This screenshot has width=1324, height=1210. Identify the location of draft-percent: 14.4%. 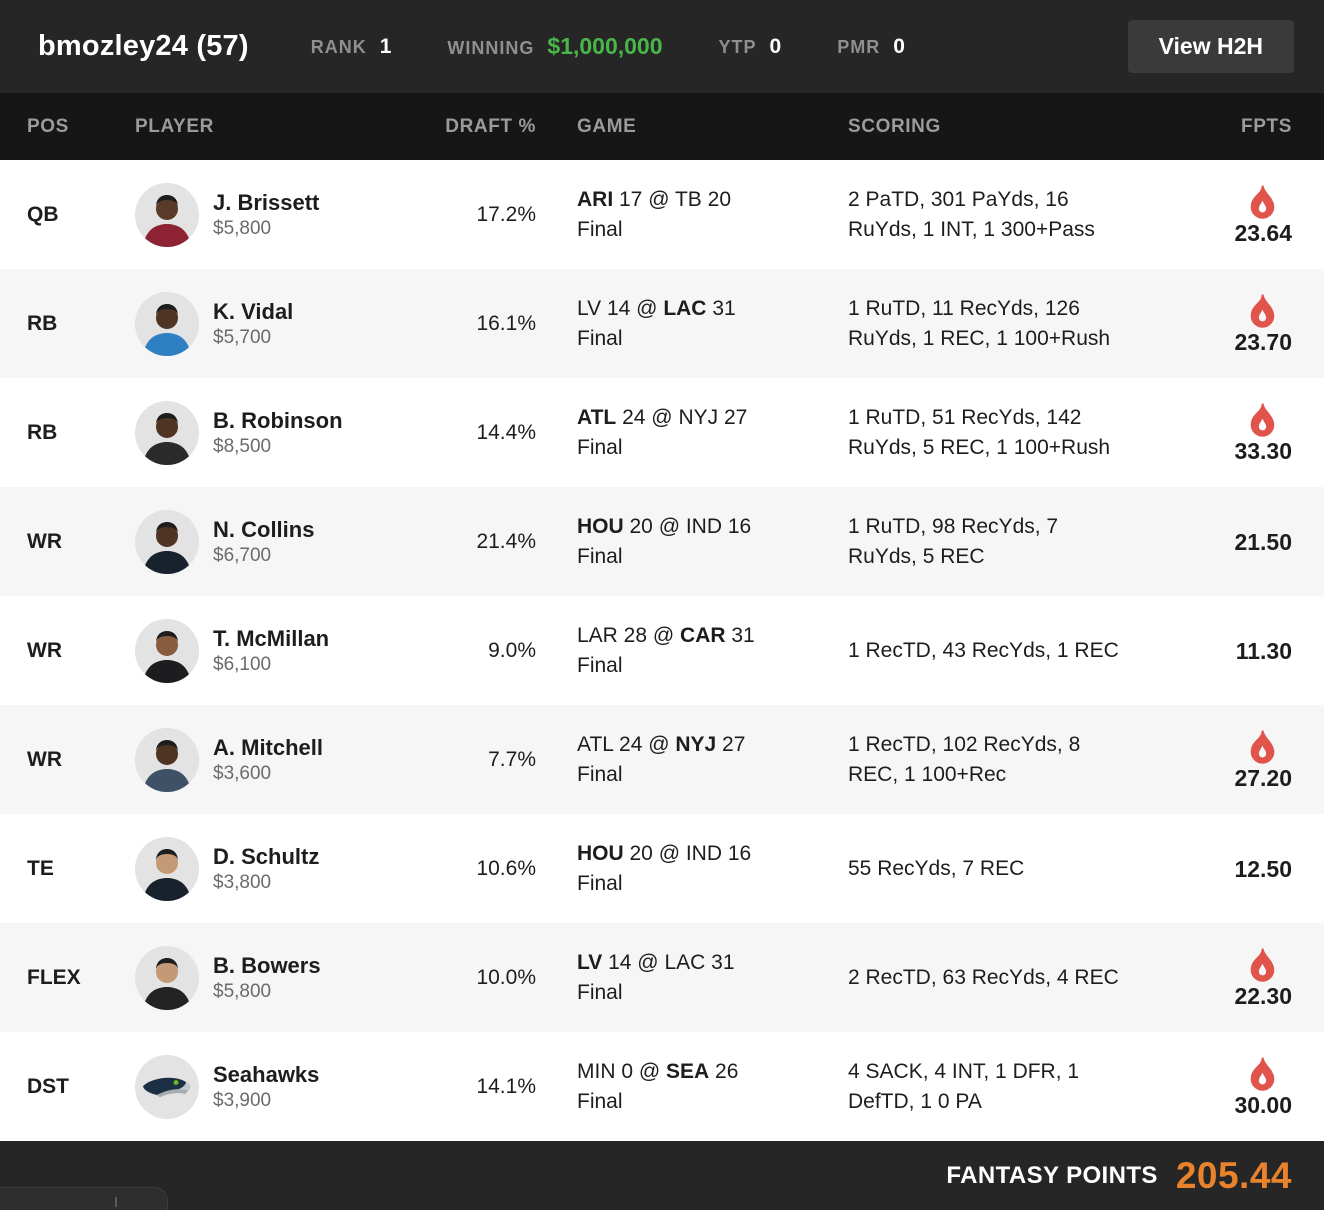
(506, 432).